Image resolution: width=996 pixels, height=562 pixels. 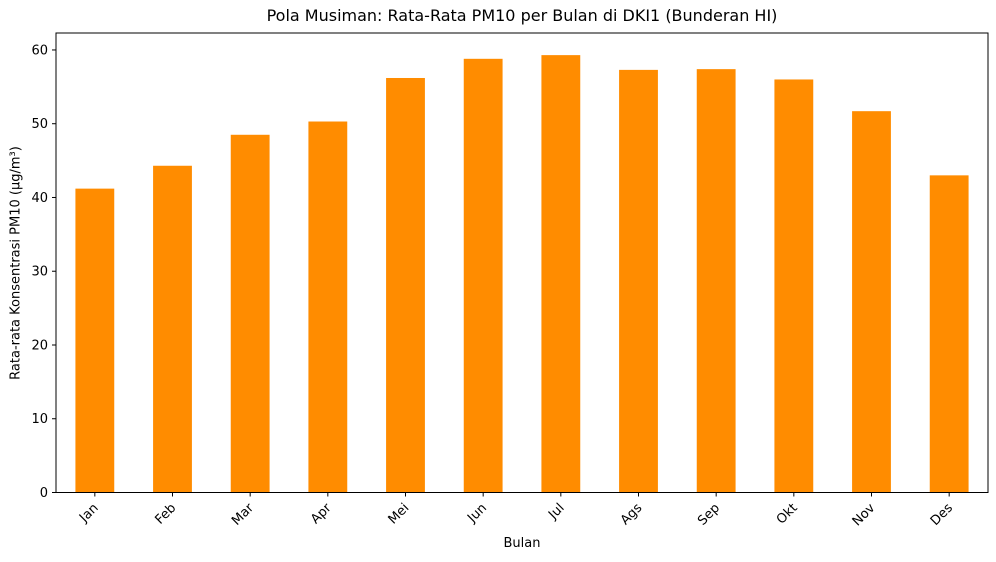 What do you see at coordinates (483, 275) in the screenshot?
I see `bar-jun` at bounding box center [483, 275].